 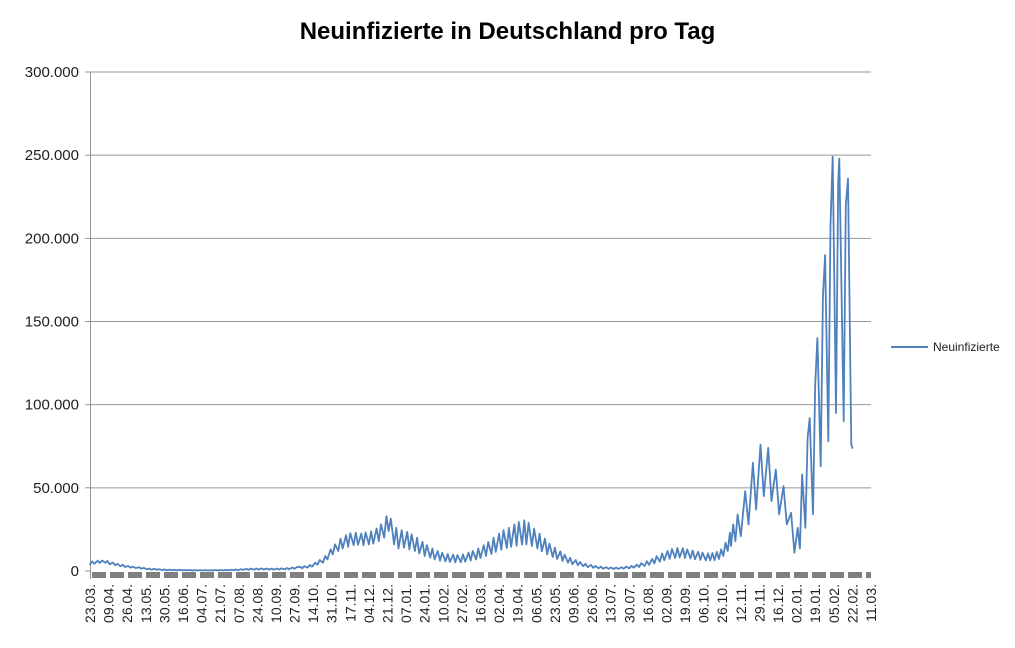 I want to click on x-axis-label: 30.05., so click(x=164, y=603).